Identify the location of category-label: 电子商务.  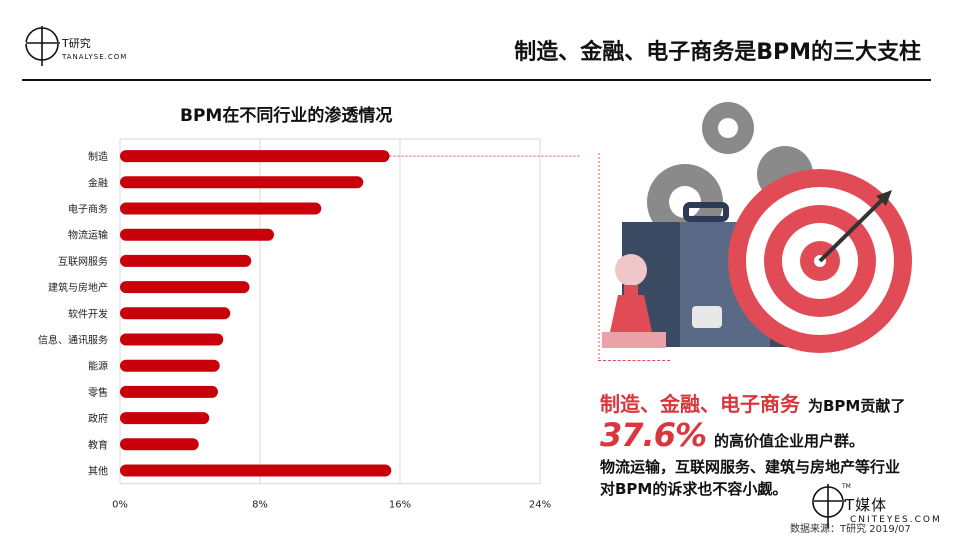
(88, 209).